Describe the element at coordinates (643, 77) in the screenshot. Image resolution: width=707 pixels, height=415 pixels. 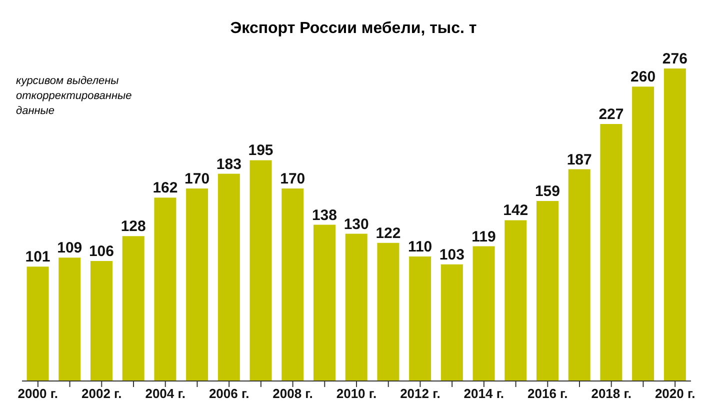
I see `data-label: 260` at that location.